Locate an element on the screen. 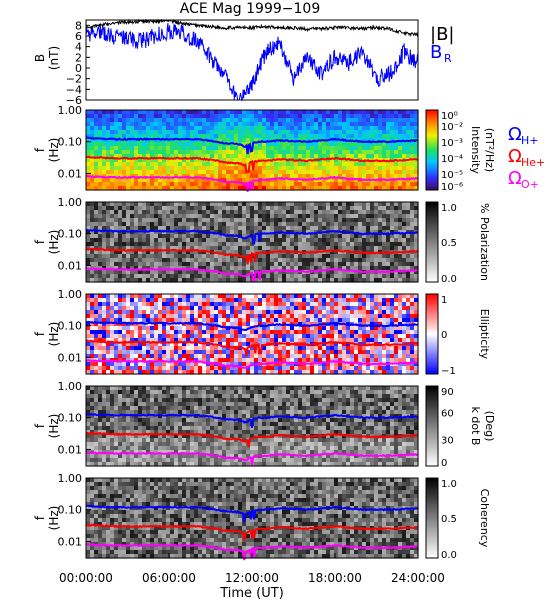 This screenshot has width=550, height=600. colorbar-unit: (nT²/Hz) is located at coordinates (489, 150).